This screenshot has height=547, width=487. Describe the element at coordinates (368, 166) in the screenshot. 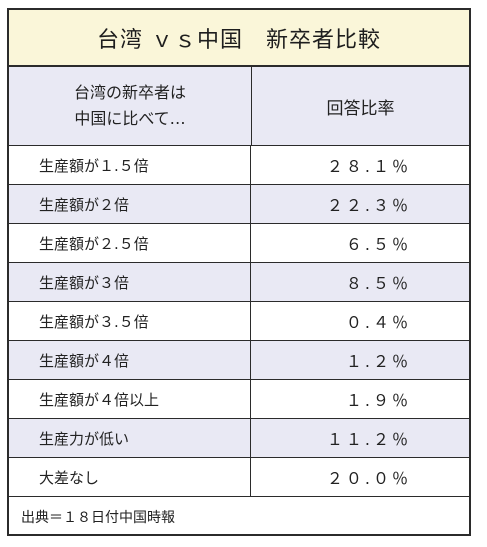

I see `row-value: ２８.１％` at that location.